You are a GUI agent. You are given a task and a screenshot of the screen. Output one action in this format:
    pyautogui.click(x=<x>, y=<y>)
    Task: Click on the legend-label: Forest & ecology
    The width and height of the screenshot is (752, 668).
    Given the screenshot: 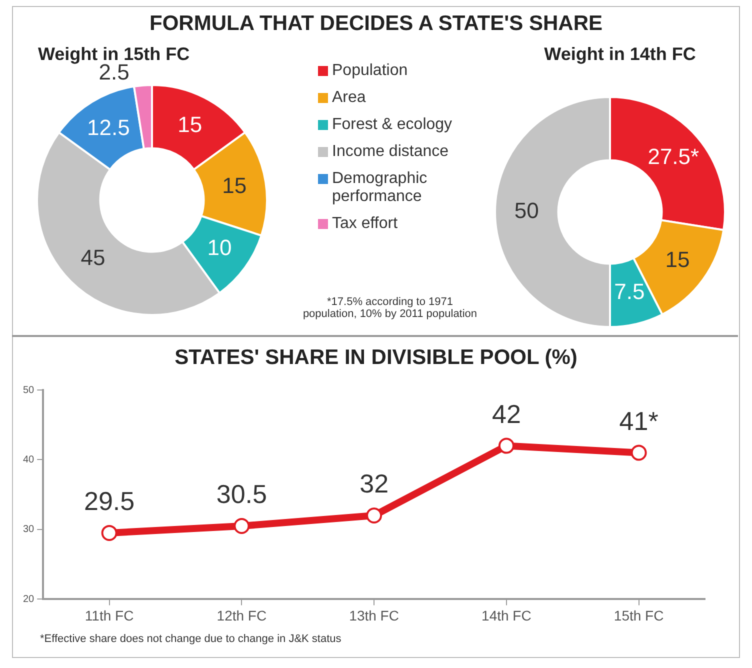 What is the action you would take?
    pyautogui.click(x=392, y=125)
    